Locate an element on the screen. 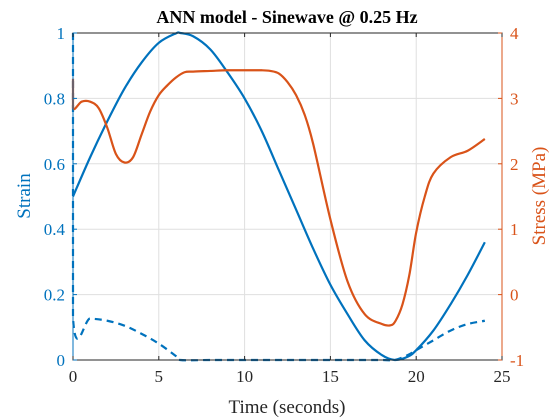 This screenshot has height=420, width=560. x-tick-label: 0 is located at coordinates (73, 376).